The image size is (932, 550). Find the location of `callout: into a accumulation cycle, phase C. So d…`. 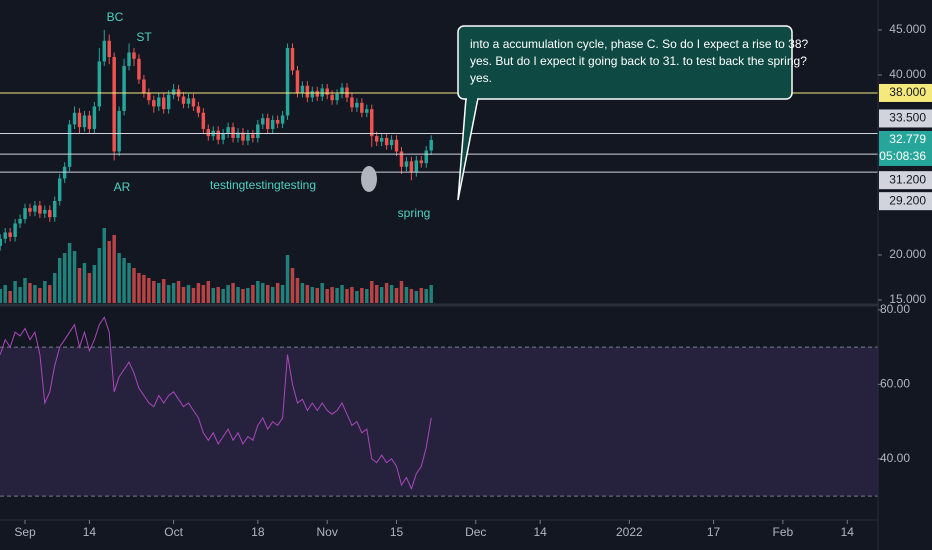

callout: into a accumulation cycle, phase C. So d… is located at coordinates (633, 113).